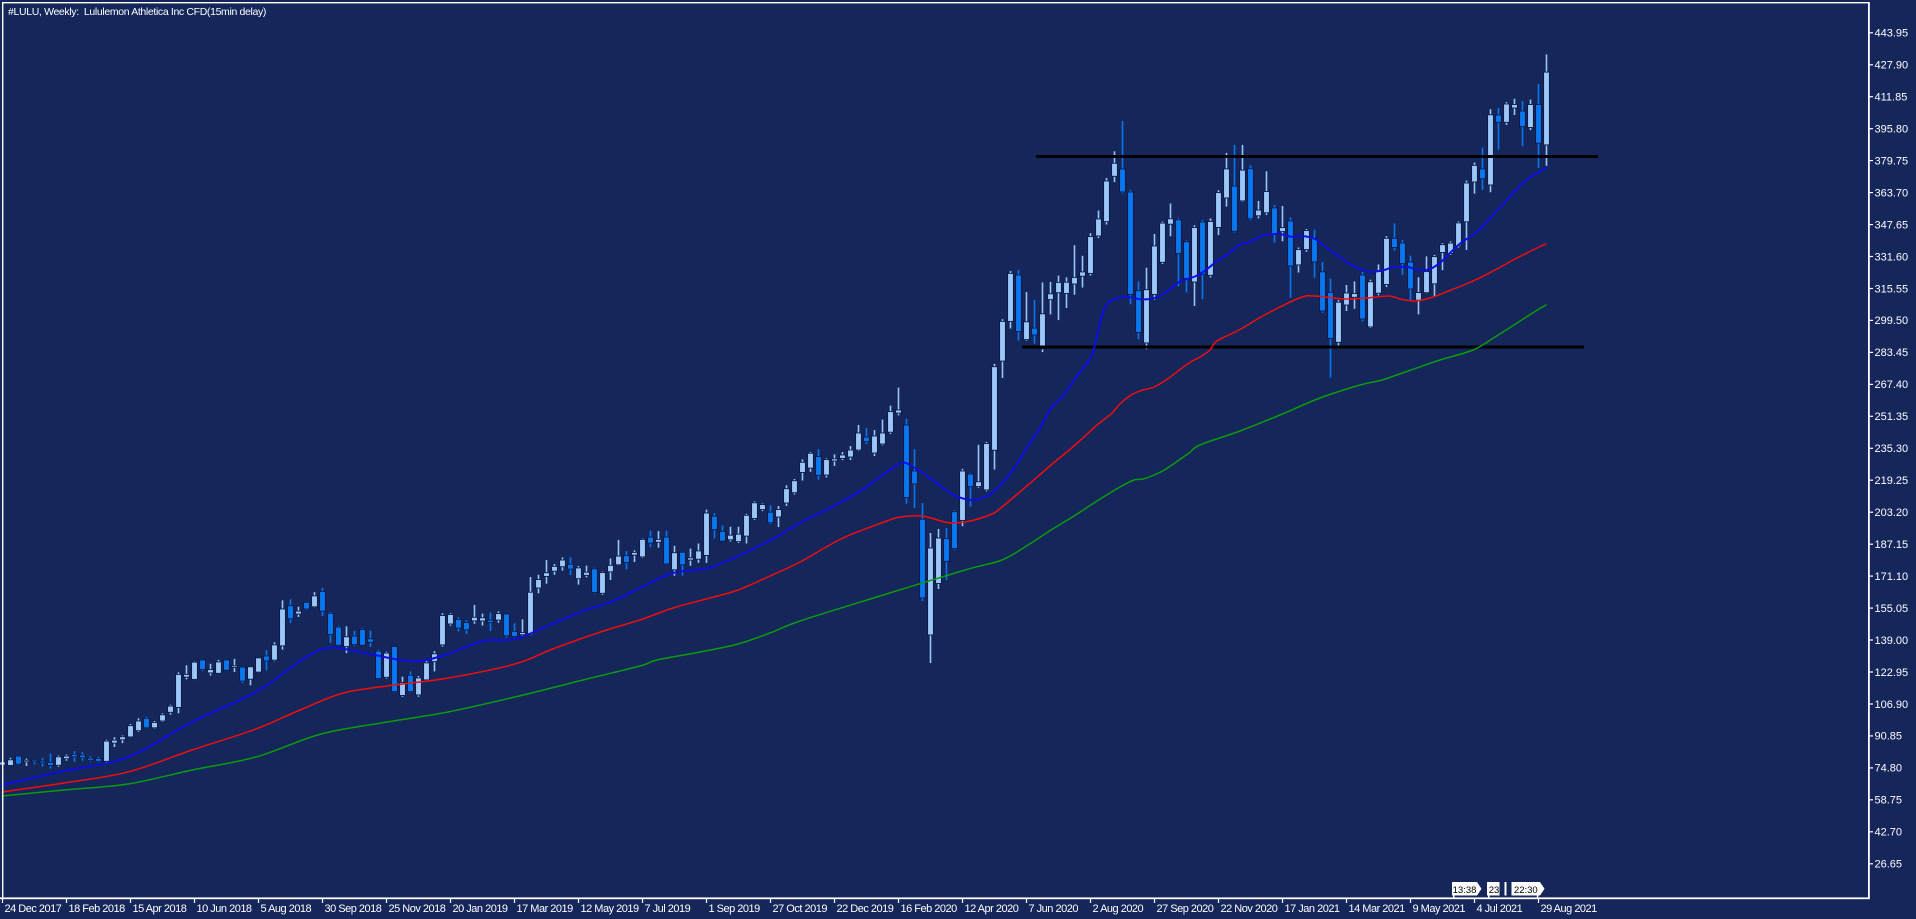 The image size is (1916, 919). I want to click on svg-text: 74.80, so click(1889, 769).